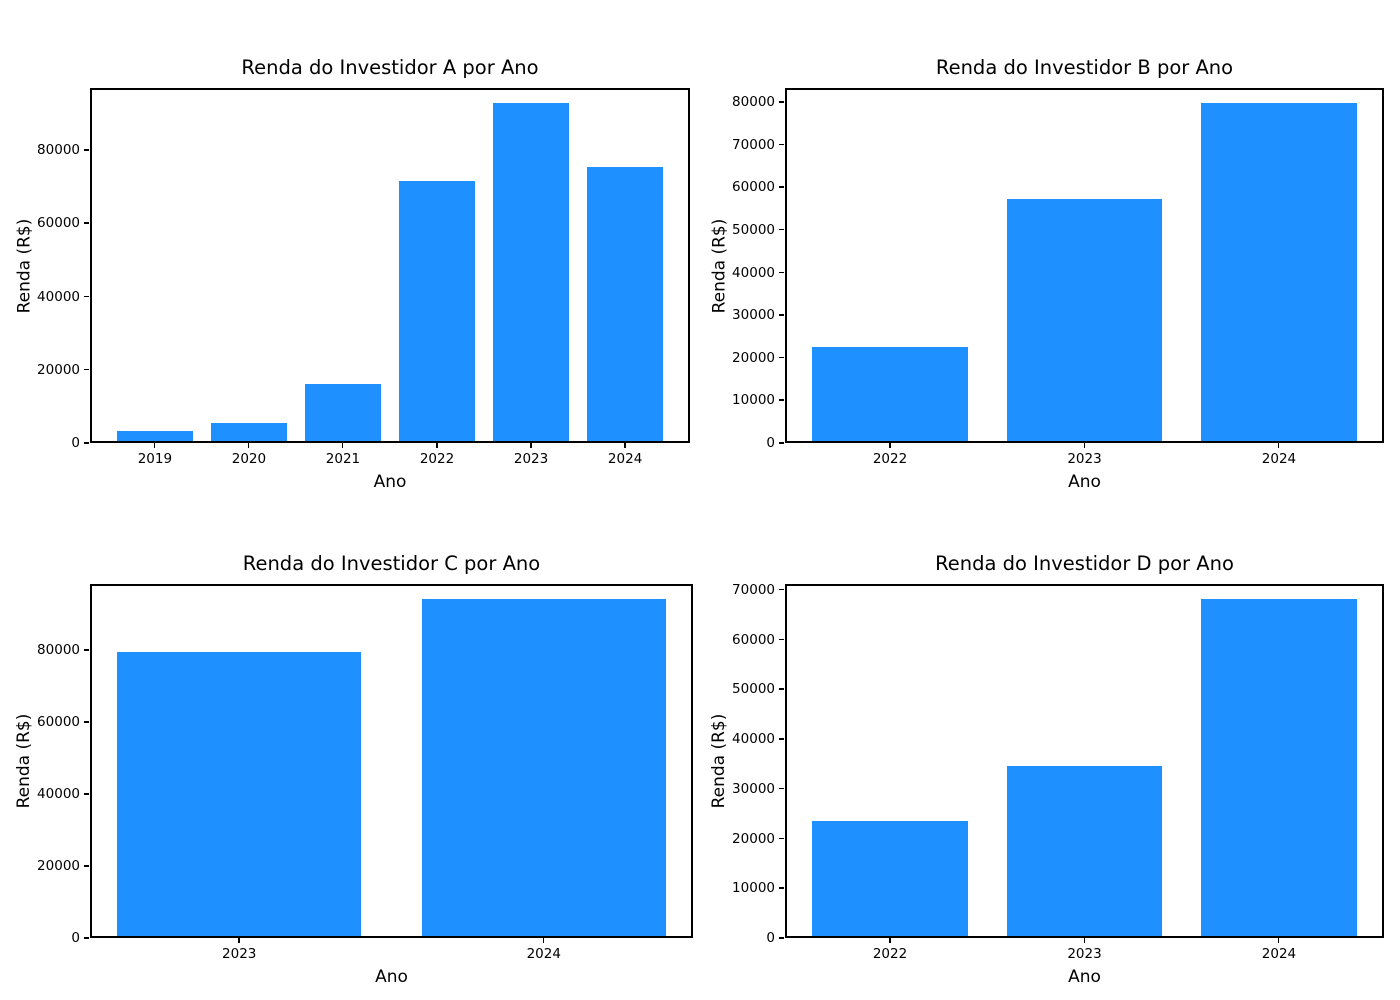 The width and height of the screenshot is (1400, 1000). What do you see at coordinates (249, 459) in the screenshot?
I see `x-tick-label: 2020` at bounding box center [249, 459].